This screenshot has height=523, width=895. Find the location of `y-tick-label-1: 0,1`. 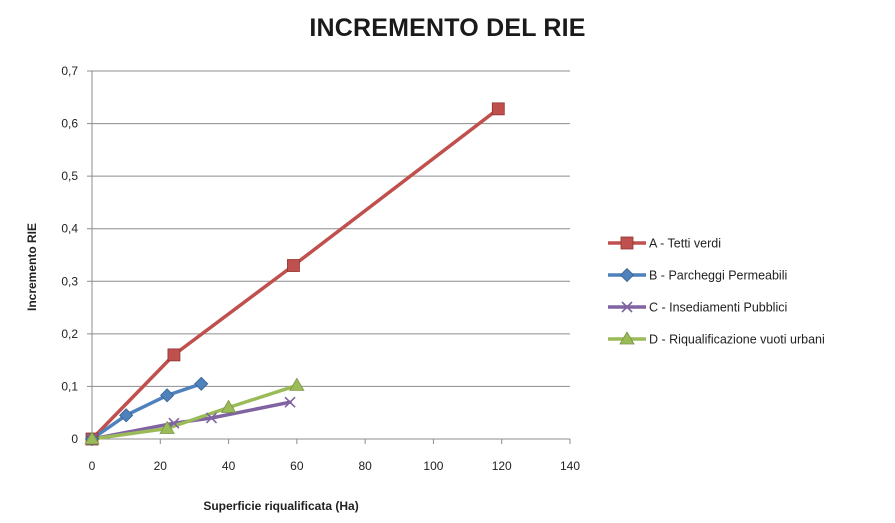

y-tick-label-1: 0,1 is located at coordinates (69, 386).